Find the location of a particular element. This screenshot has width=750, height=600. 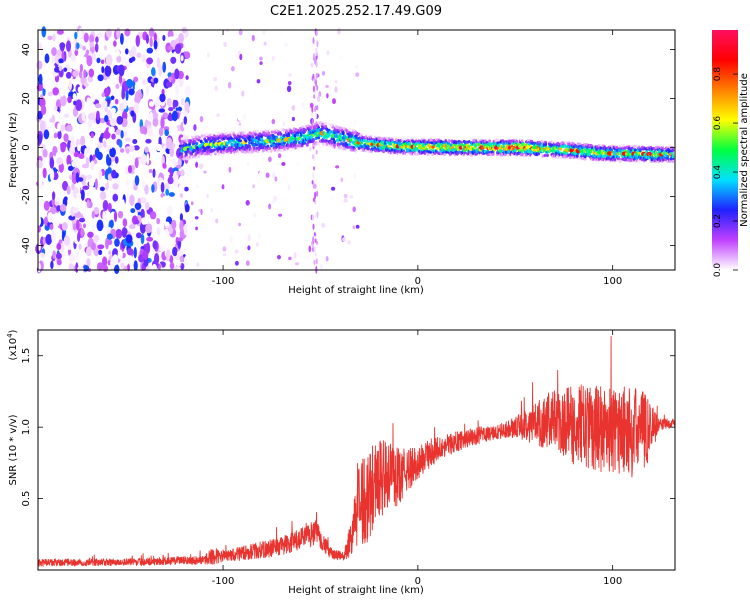

spectrogram-x-tick-label: 0 is located at coordinates (418, 281).